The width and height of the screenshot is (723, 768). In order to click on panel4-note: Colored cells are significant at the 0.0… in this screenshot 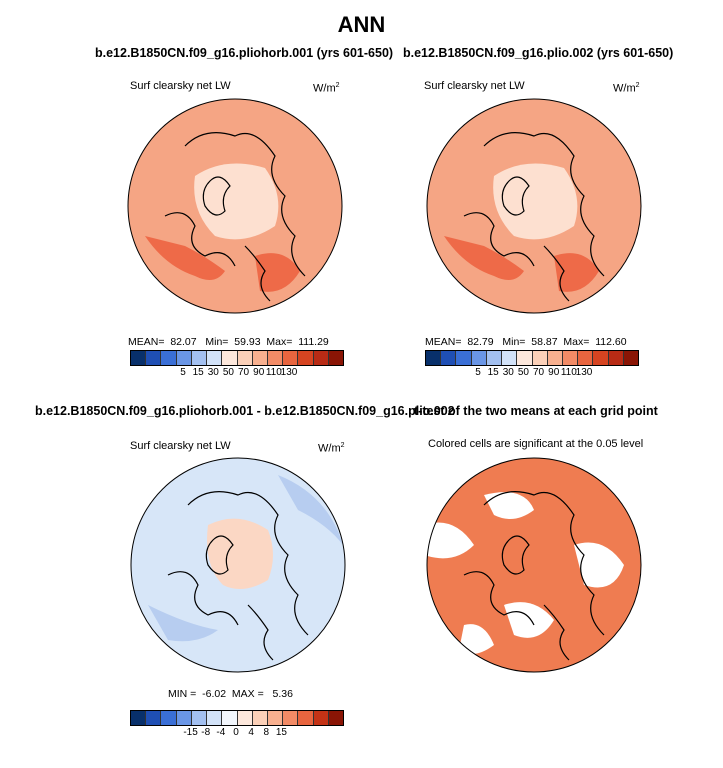, I will do `click(536, 444)`.